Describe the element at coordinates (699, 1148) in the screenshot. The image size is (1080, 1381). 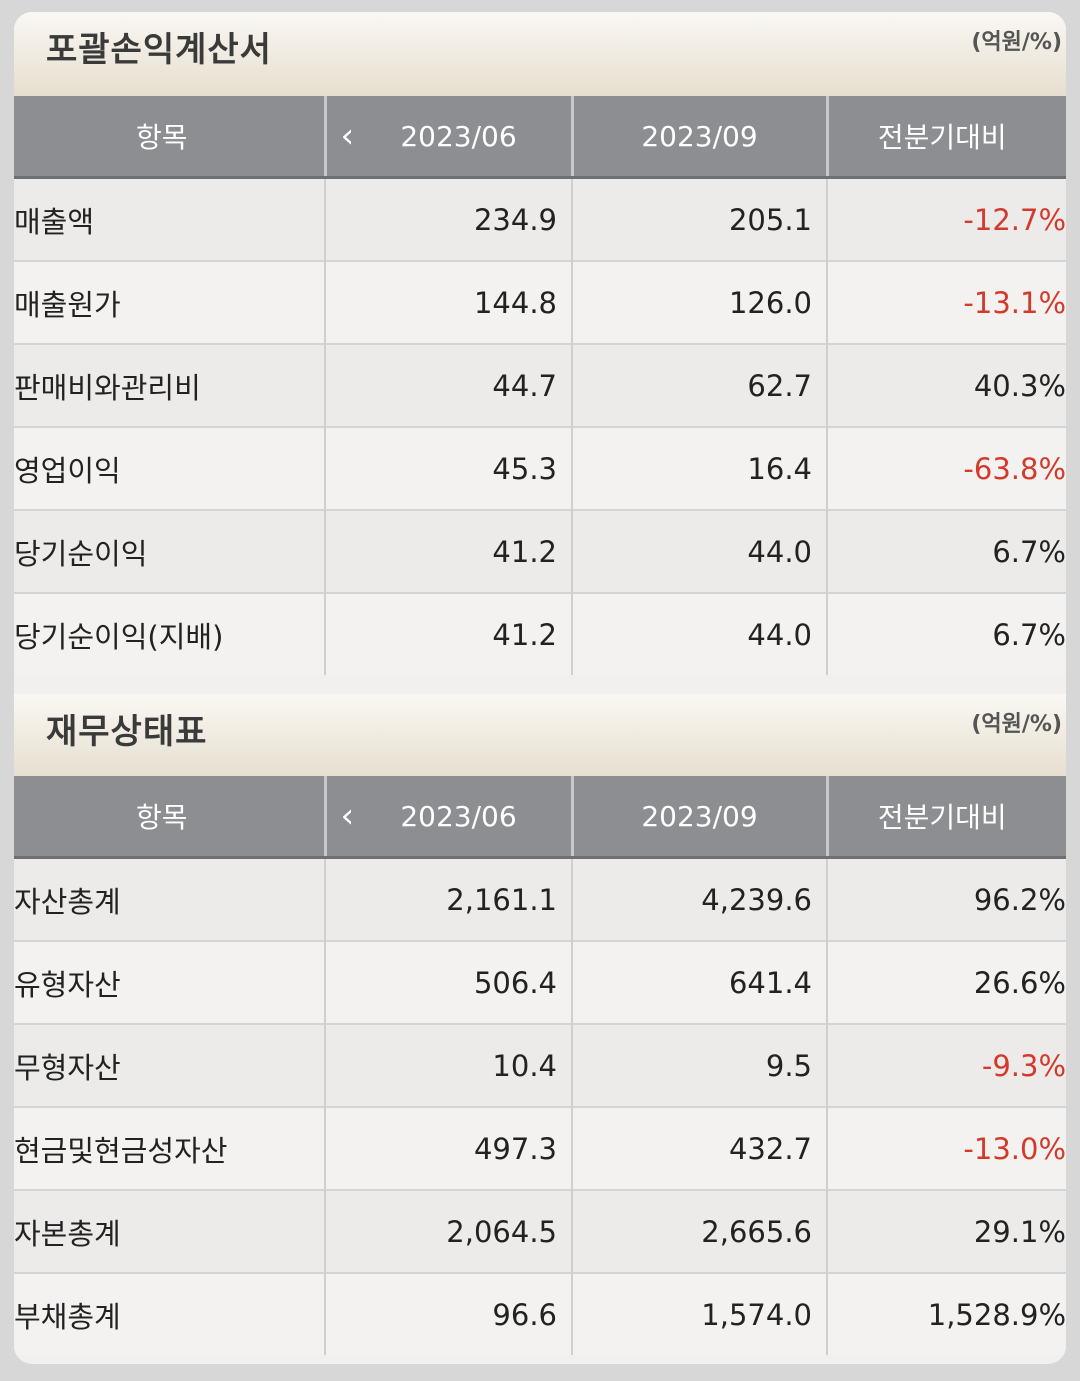
I see `current-period-value: 432.7` at that location.